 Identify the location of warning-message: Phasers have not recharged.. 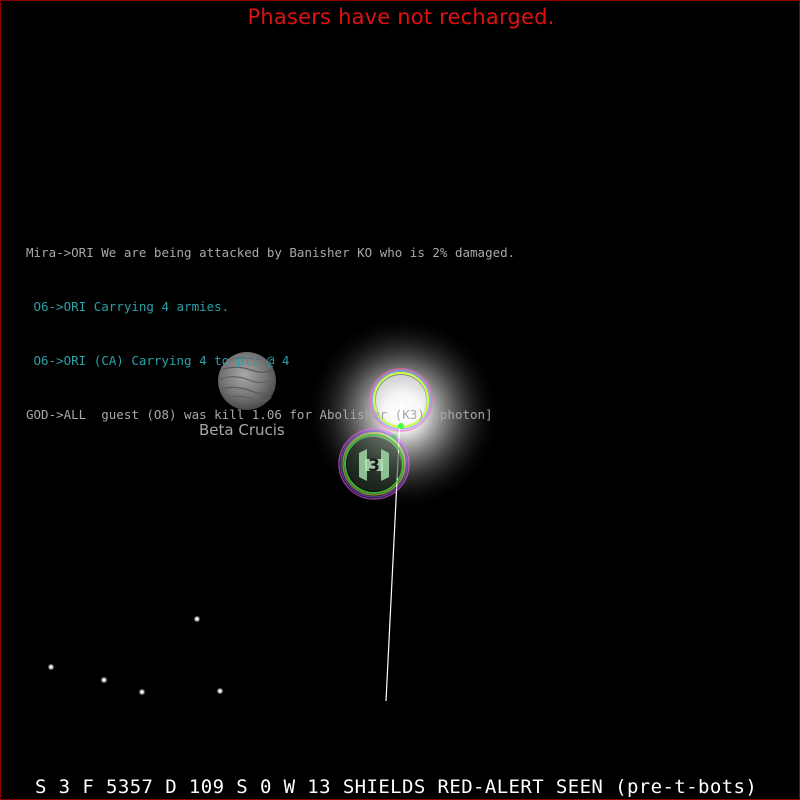
(401, 17).